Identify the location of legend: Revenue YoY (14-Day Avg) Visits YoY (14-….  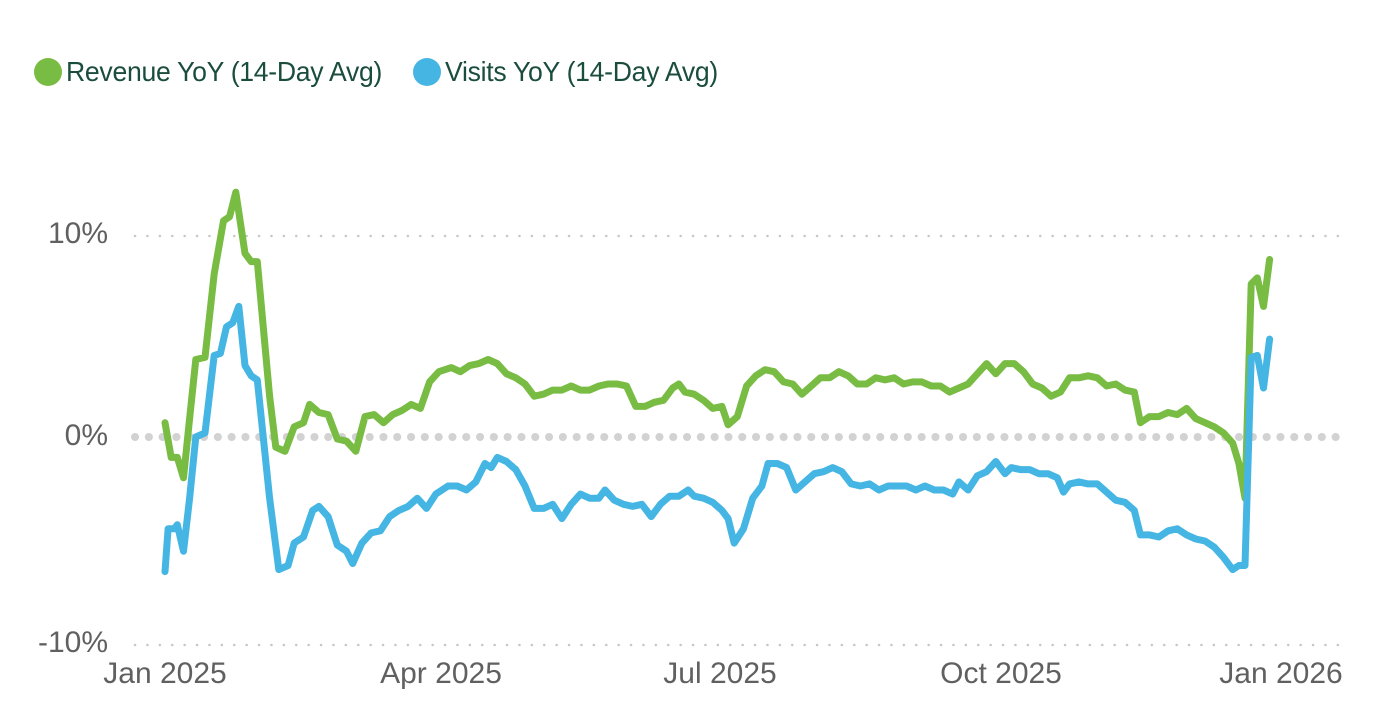
(390, 72).